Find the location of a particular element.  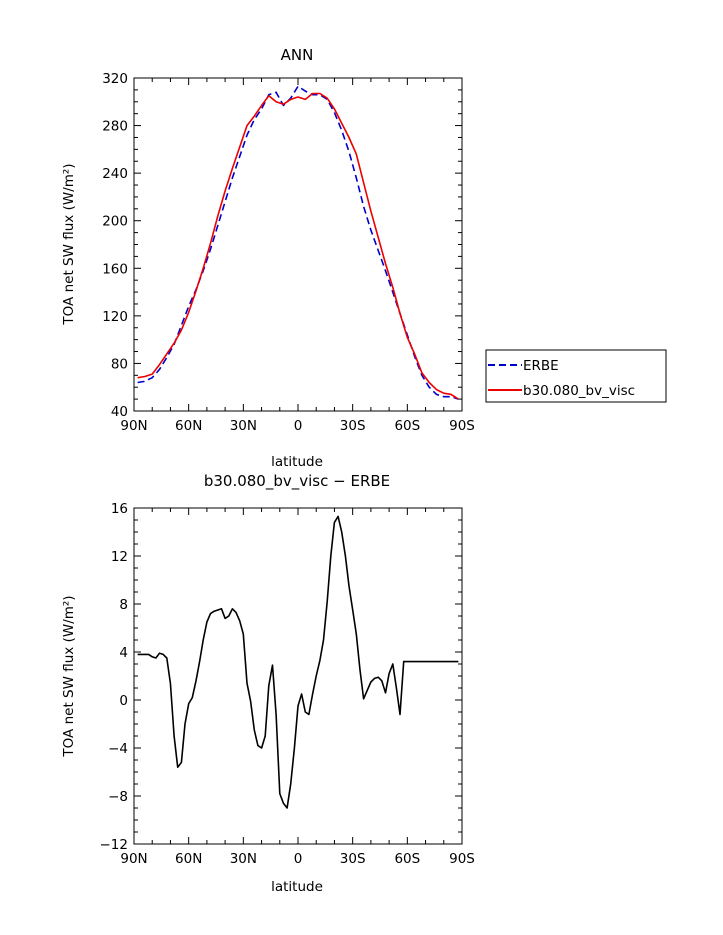

legend-box is located at coordinates (576, 376).